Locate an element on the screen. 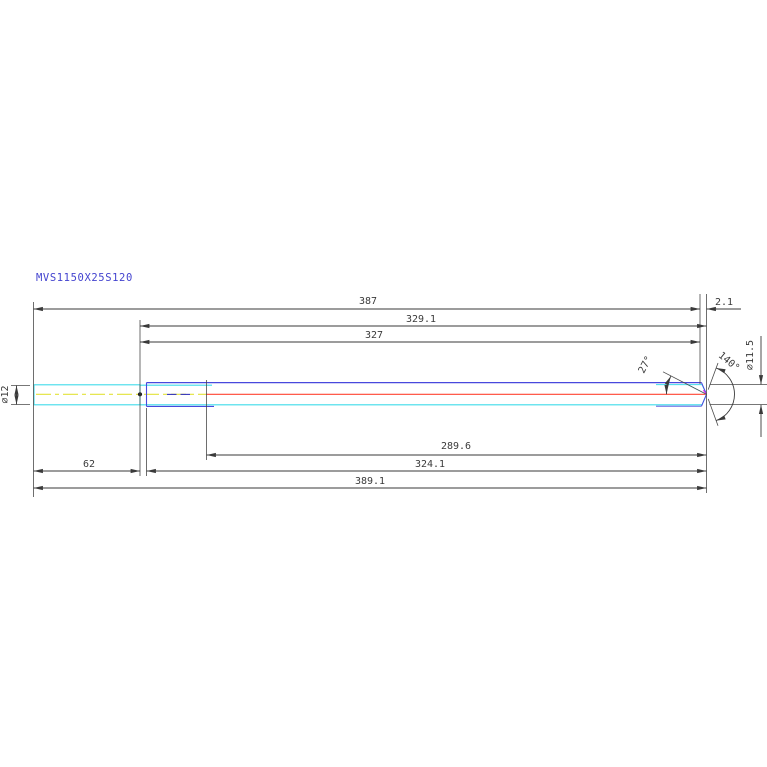 Image resolution: width=767 pixels, height=767 pixels. ray-point-angle-bottom is located at coordinates (713, 412).